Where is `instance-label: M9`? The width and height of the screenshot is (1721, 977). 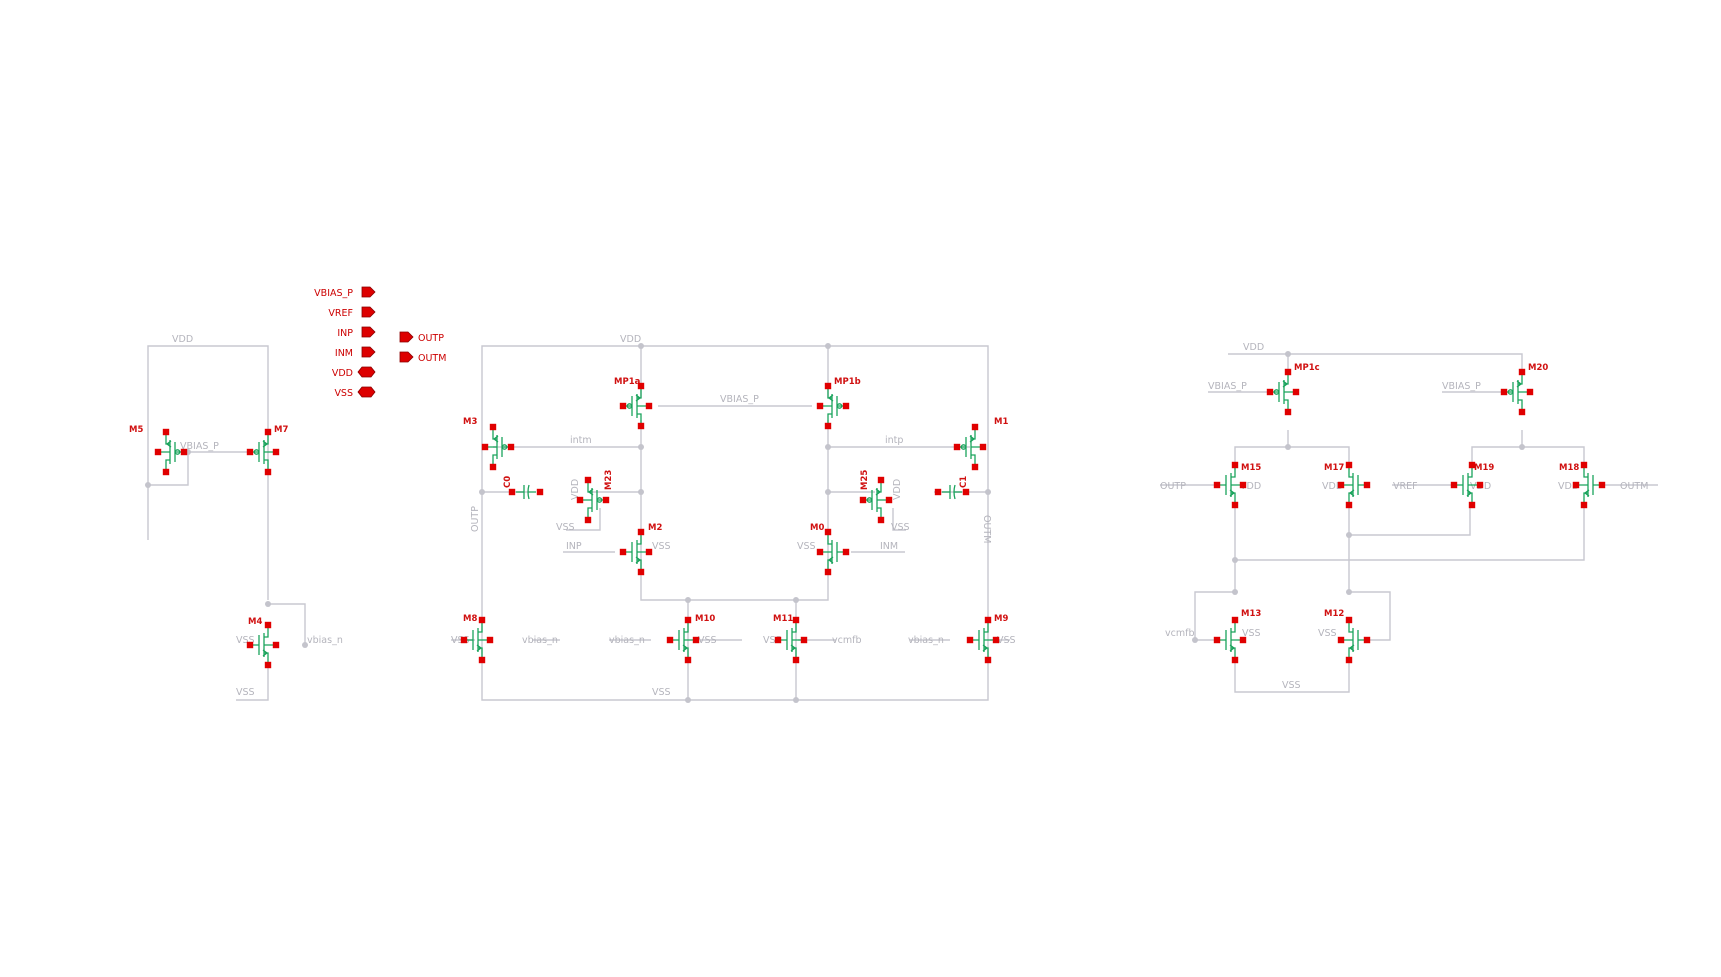
instance-label: M9 is located at coordinates (1001, 619).